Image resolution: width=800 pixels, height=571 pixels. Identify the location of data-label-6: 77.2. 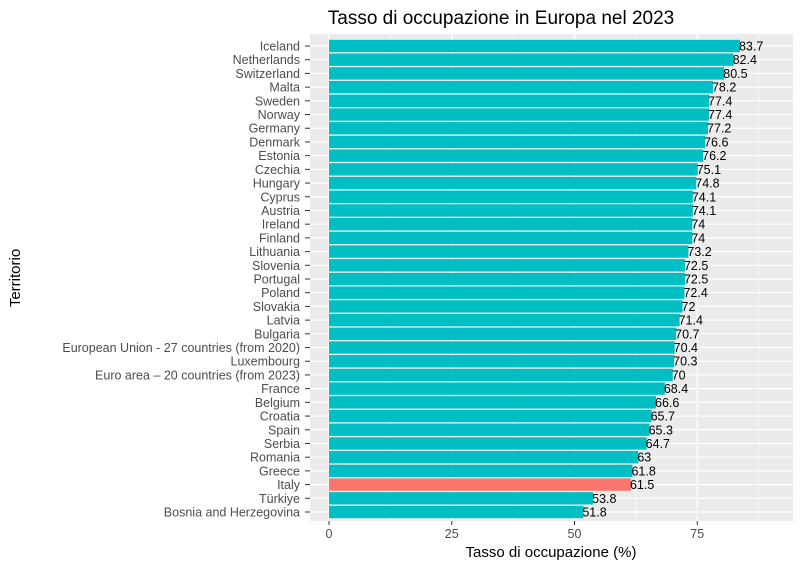
(719, 129).